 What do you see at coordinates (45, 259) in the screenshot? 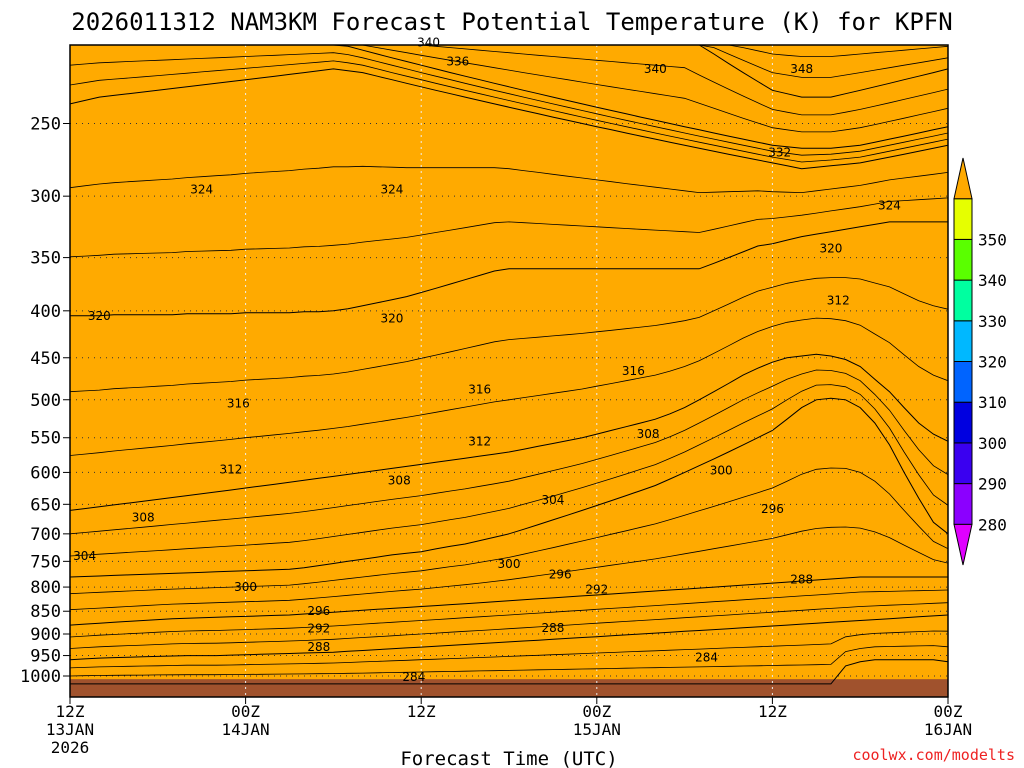
I see `y-tick-label: 350` at bounding box center [45, 259].